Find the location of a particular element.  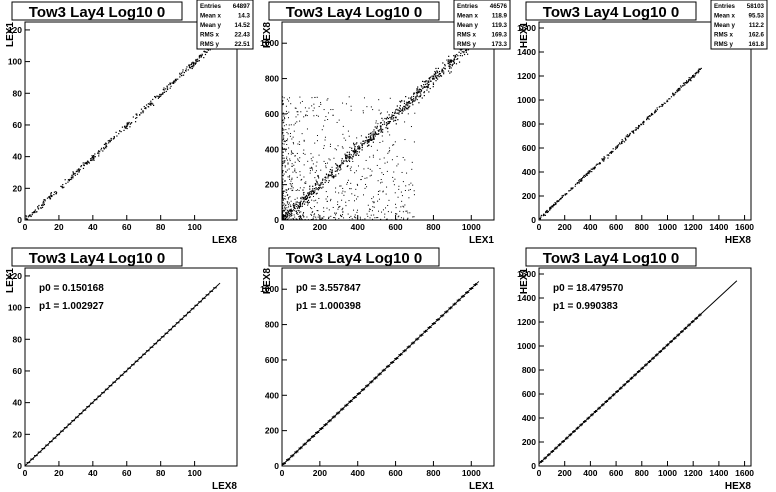

y-tick-label: 600 is located at coordinates (272, 360).